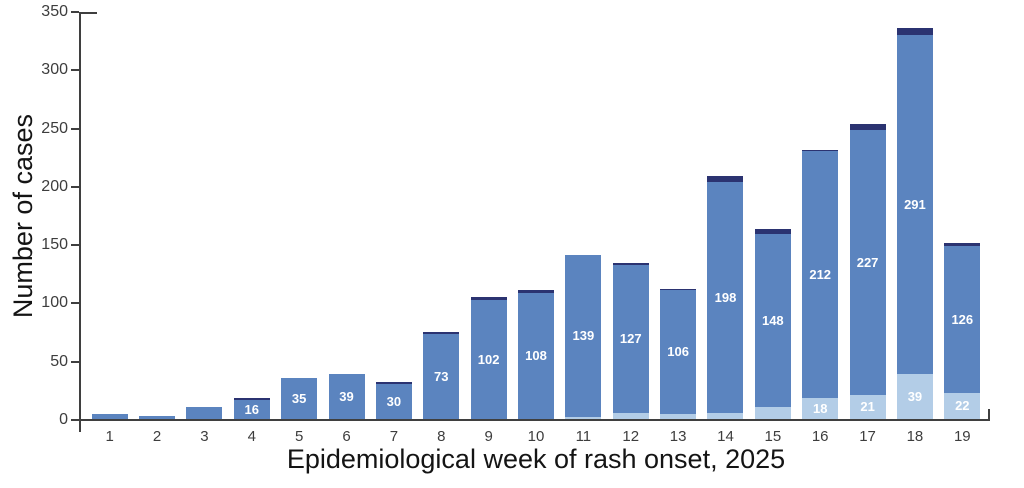 This screenshot has width=1024, height=488. I want to click on x-tick-label: 14, so click(725, 436).